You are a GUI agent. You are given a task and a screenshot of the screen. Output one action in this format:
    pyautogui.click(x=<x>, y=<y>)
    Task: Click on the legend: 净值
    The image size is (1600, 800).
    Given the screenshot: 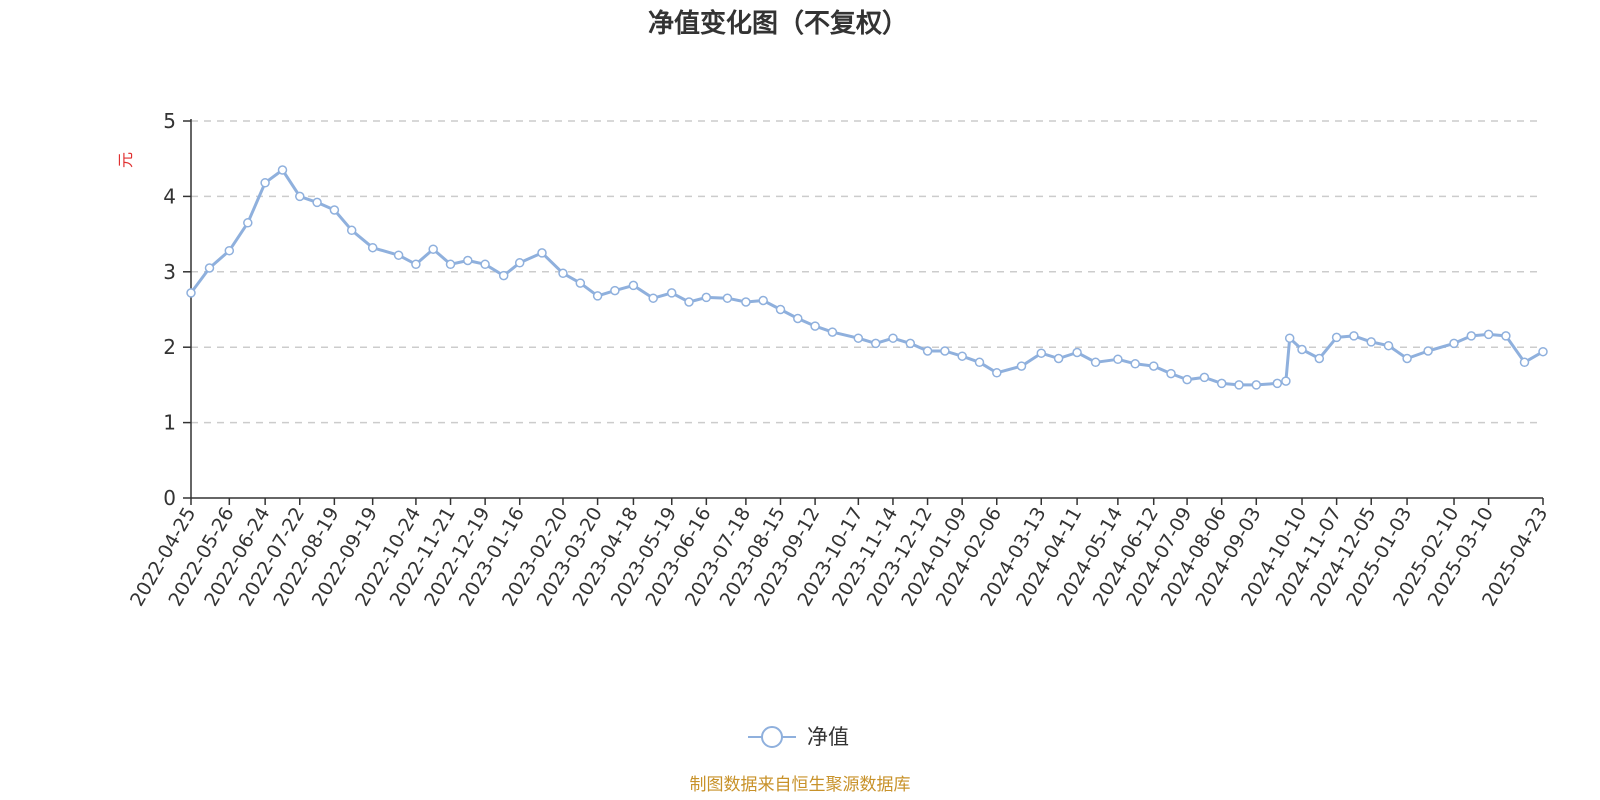 What is the action you would take?
    pyautogui.click(x=798, y=737)
    